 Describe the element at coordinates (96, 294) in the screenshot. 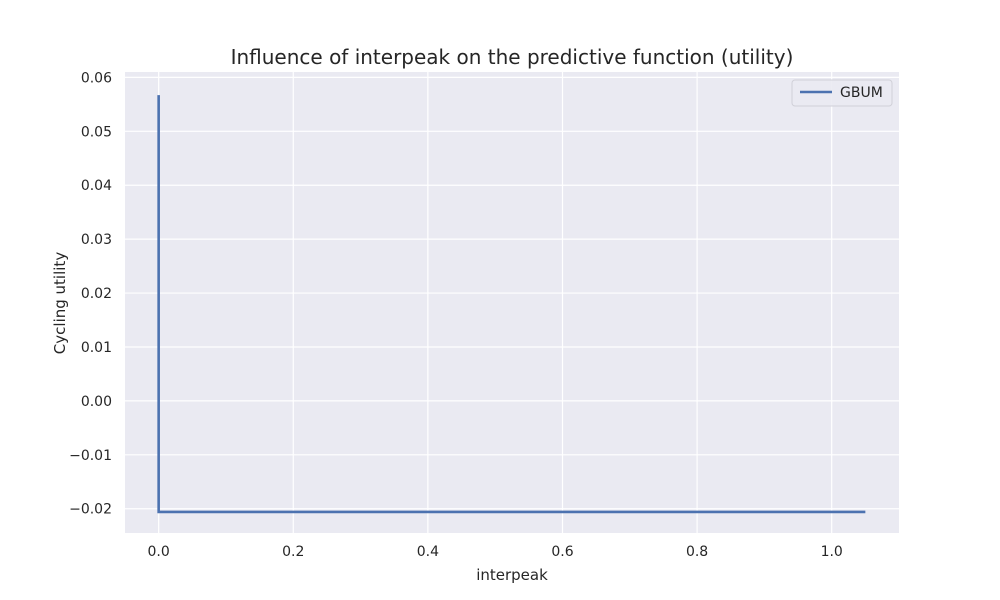

I see `y-tick-label: 0.02` at that location.